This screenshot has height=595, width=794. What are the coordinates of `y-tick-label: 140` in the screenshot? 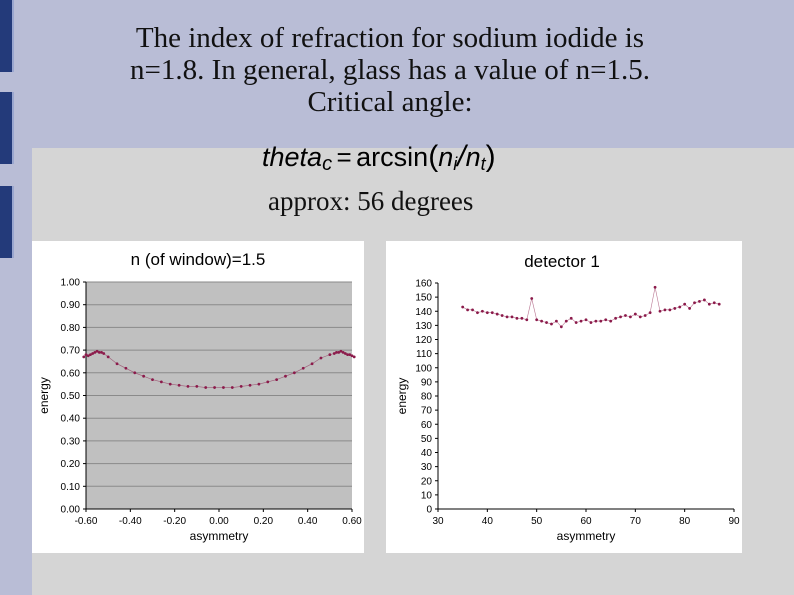 It's located at (423, 312).